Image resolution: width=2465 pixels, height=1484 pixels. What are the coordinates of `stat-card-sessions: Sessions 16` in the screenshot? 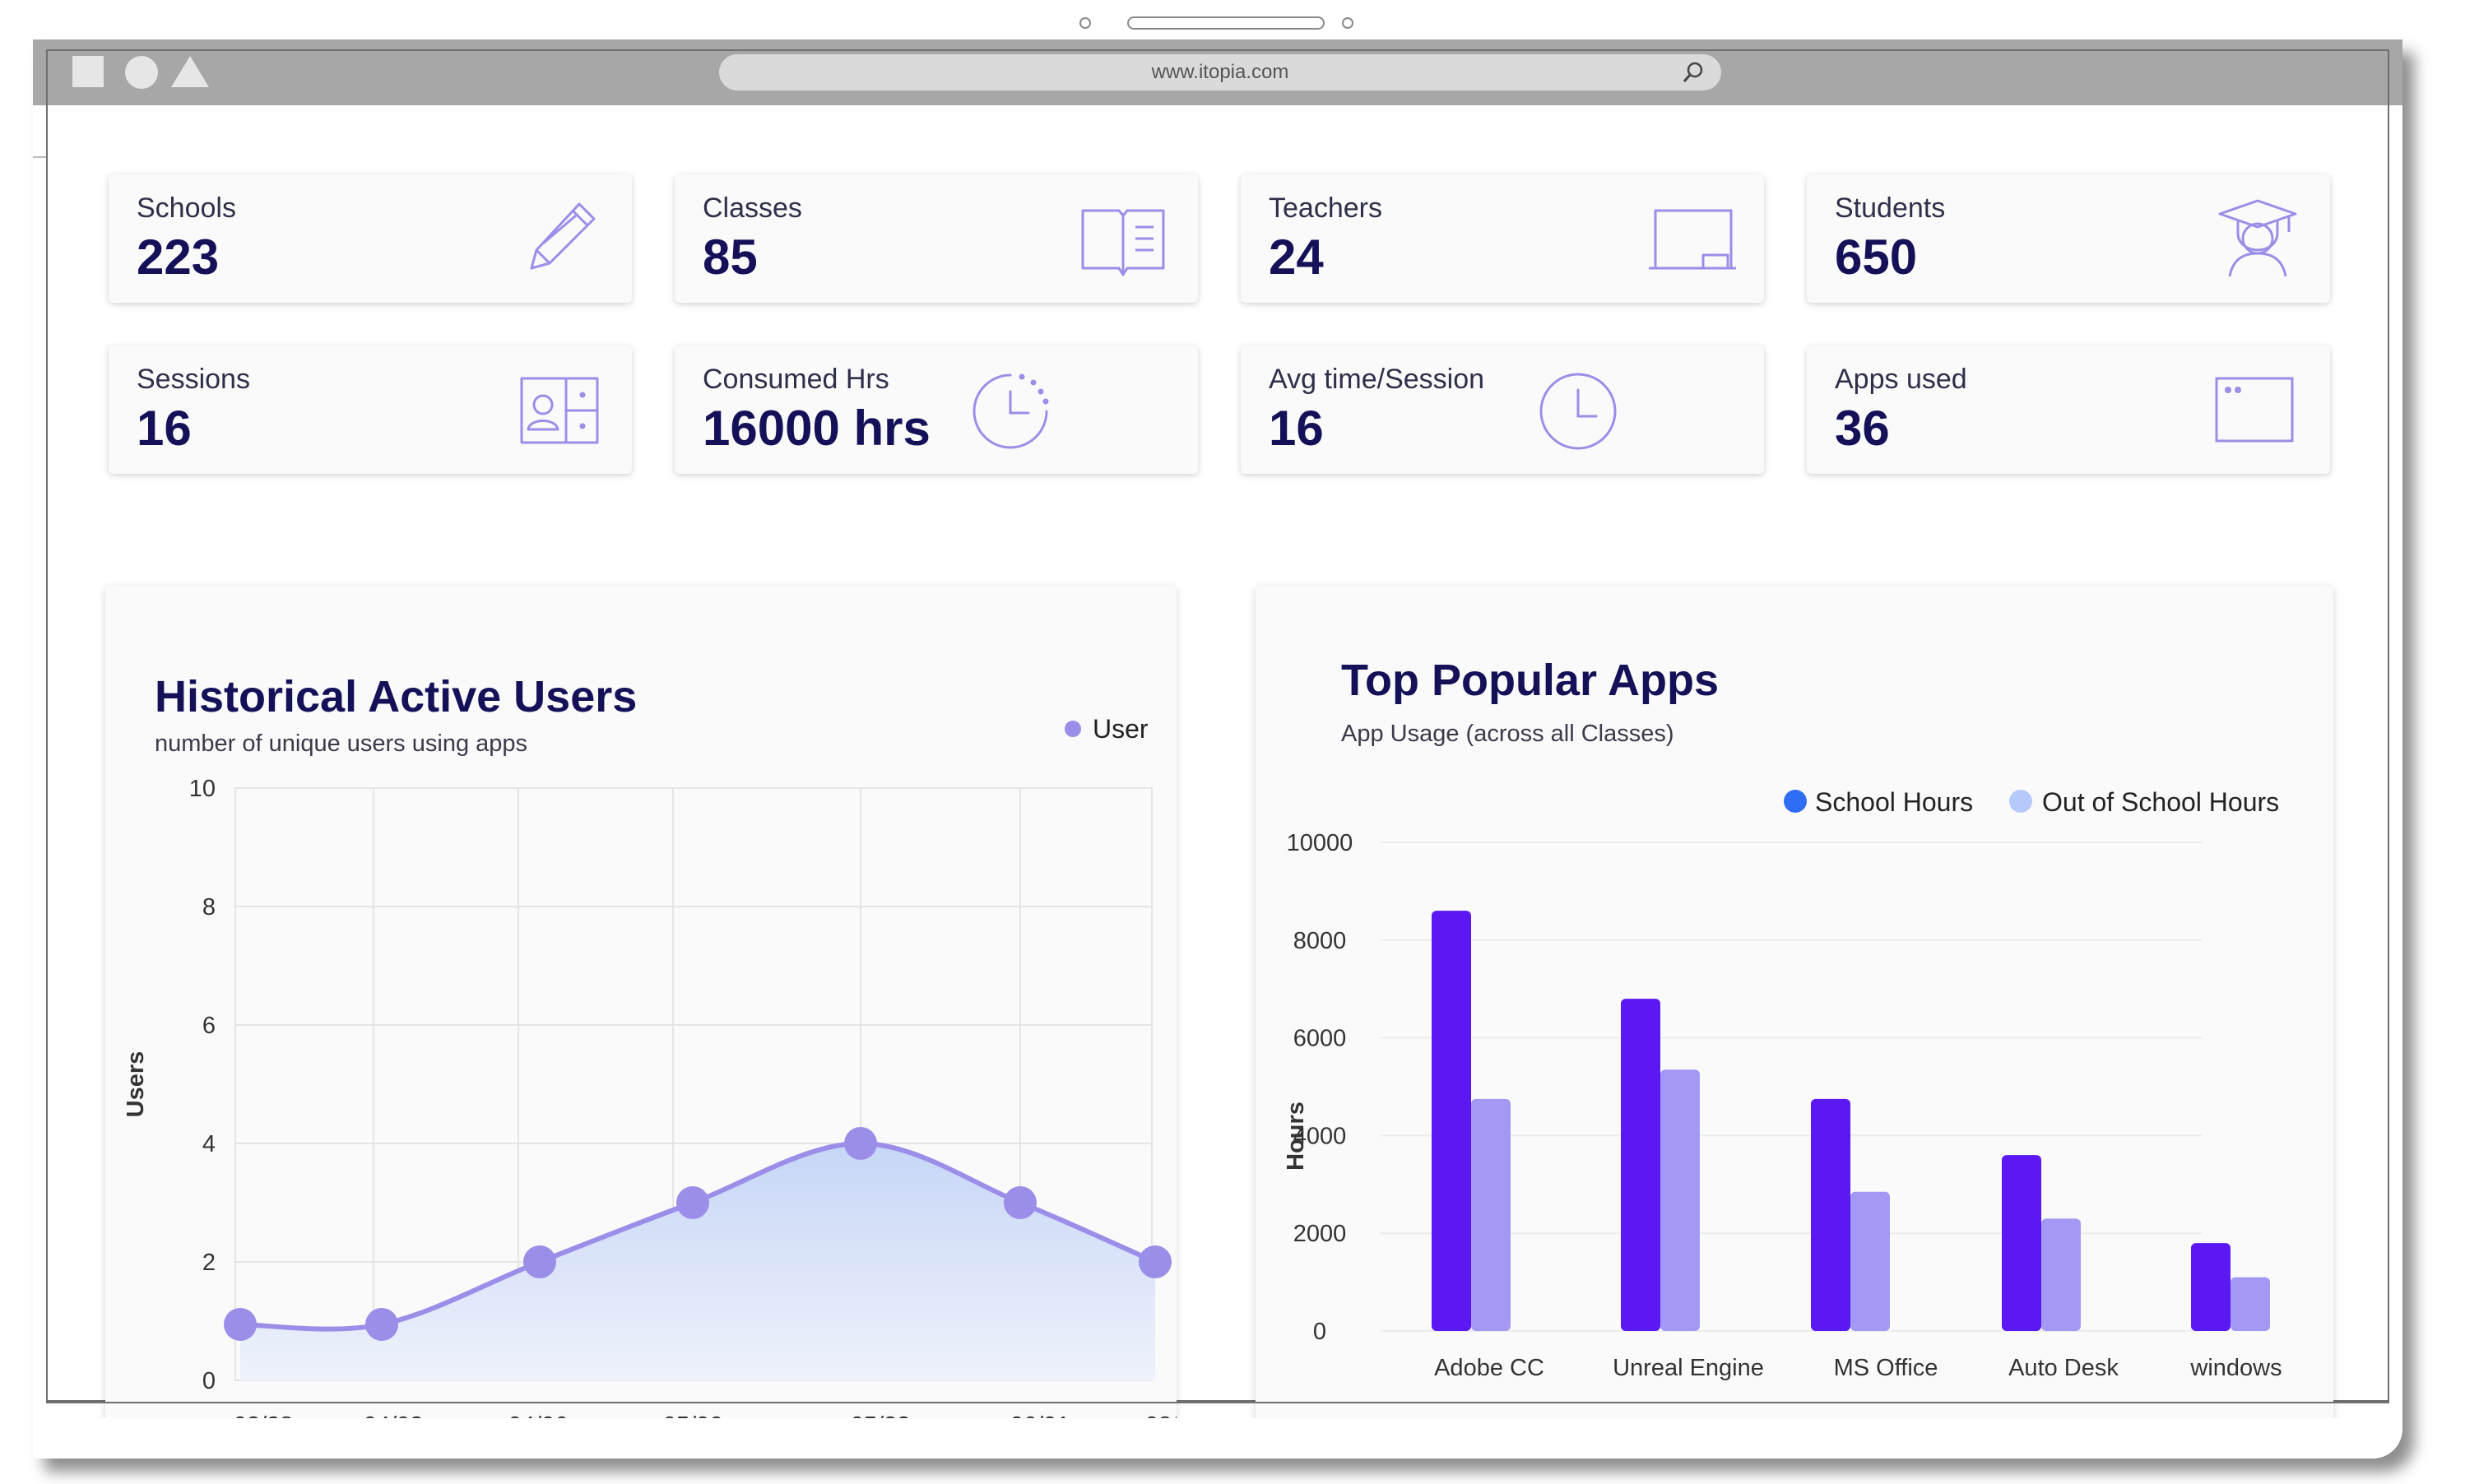 It's located at (370, 409).